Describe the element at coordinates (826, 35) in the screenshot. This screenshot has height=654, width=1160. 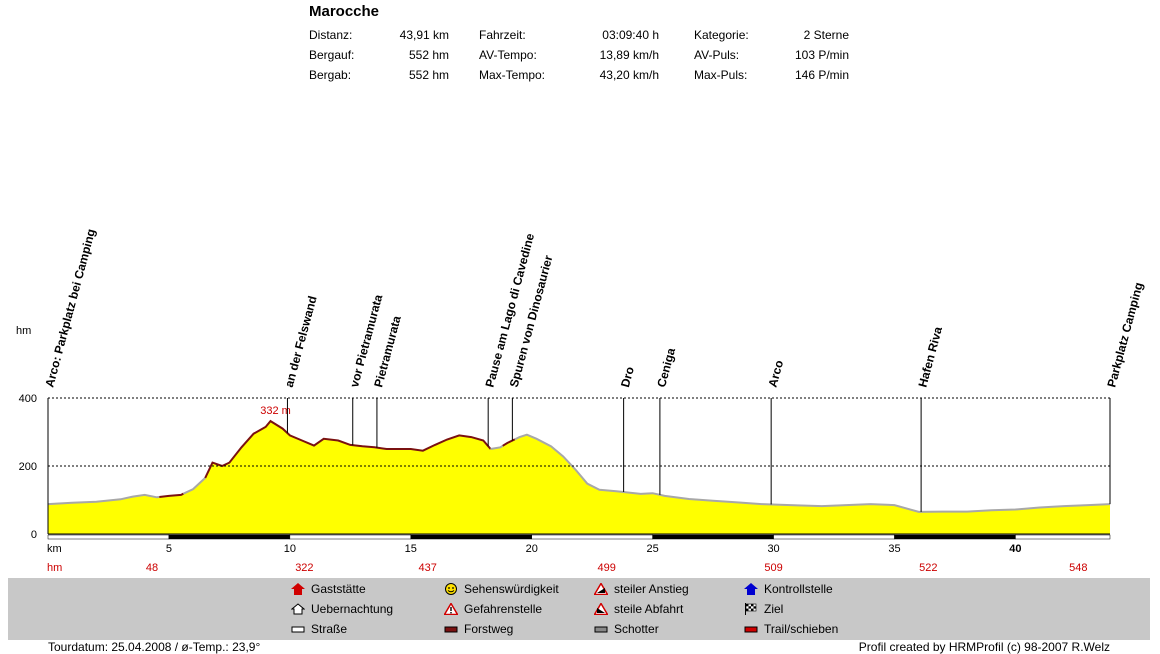
I see `stat-value: 2 Sterne` at that location.